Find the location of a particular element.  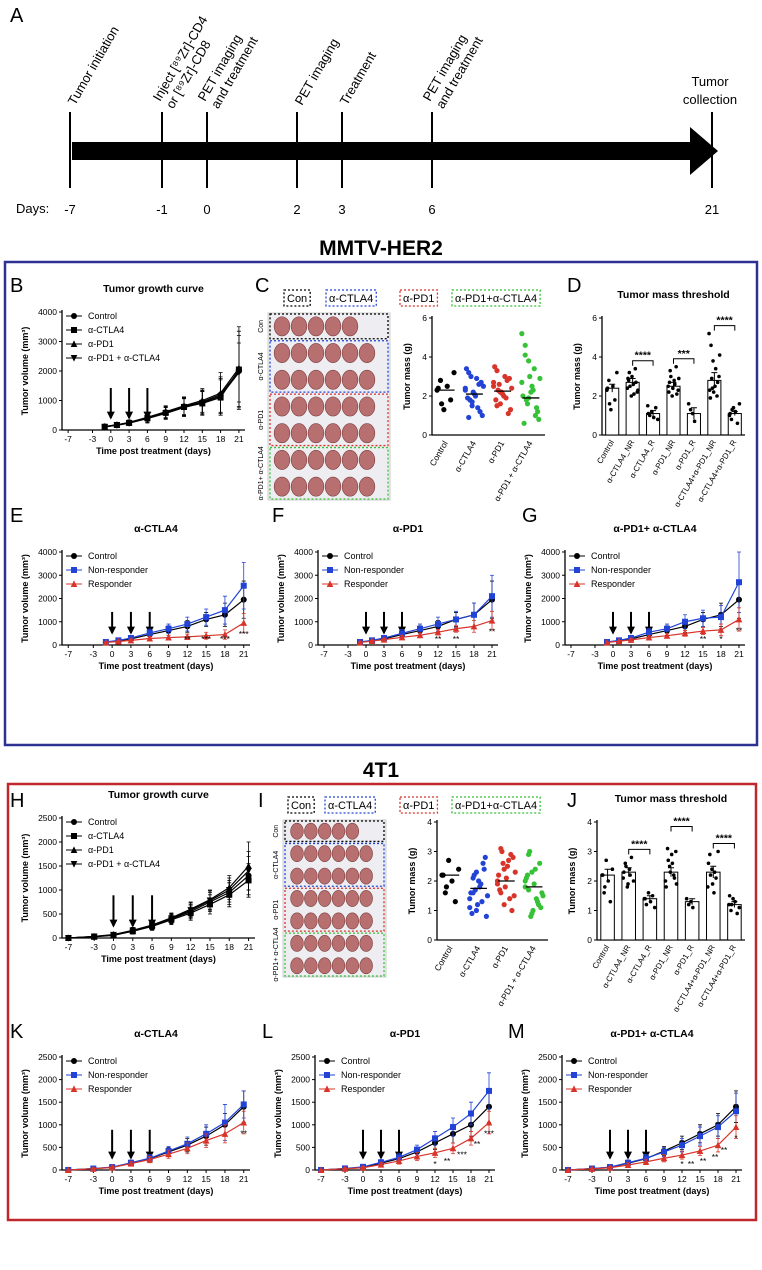

row-label: α-PD1+ α-CTLA4 is located at coordinates (261, 473).